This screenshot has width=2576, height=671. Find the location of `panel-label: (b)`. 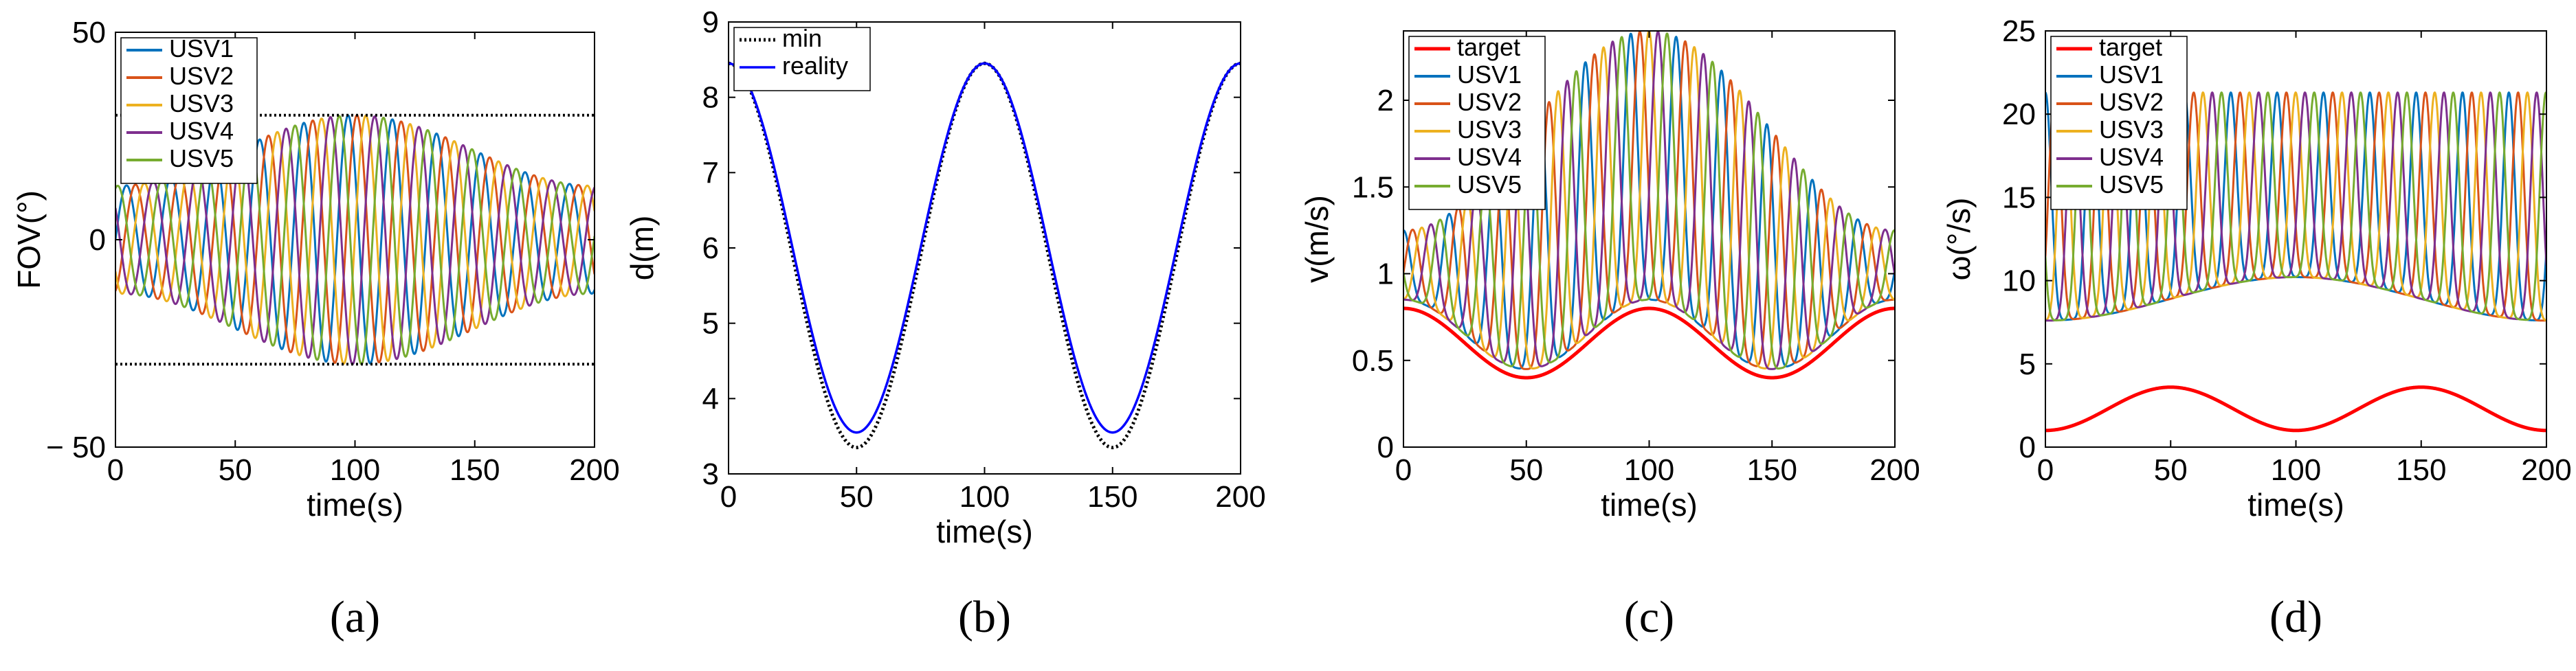

panel-label: (b) is located at coordinates (984, 617).